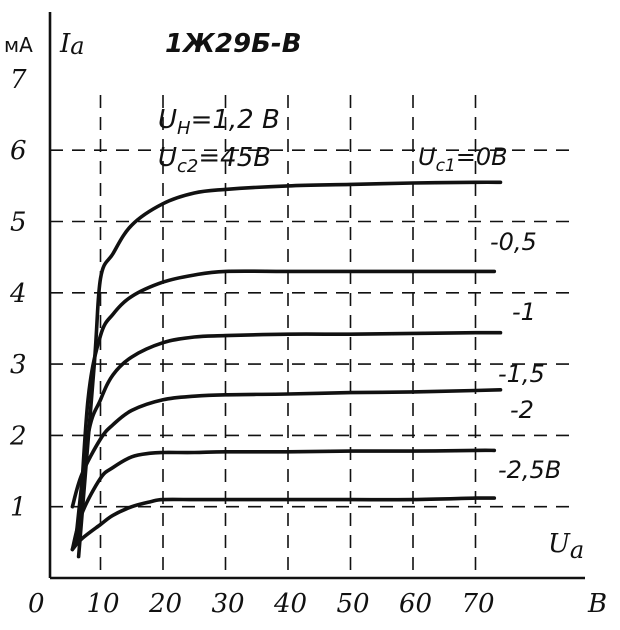 This screenshot has width=620, height=630. I want to click on param-2-main: U, so click(167, 158).